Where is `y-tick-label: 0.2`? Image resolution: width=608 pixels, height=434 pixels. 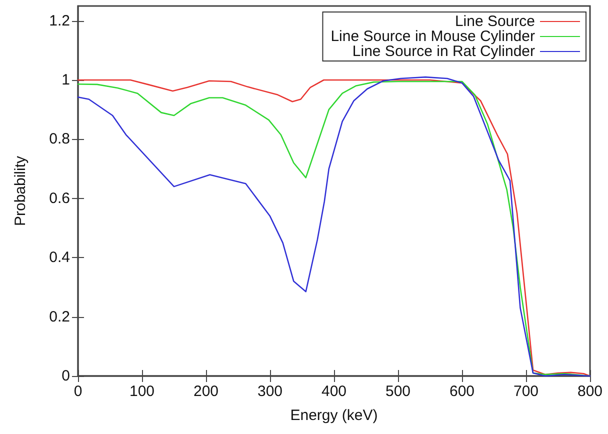 y-tick-label: 0.2 is located at coordinates (59, 317).